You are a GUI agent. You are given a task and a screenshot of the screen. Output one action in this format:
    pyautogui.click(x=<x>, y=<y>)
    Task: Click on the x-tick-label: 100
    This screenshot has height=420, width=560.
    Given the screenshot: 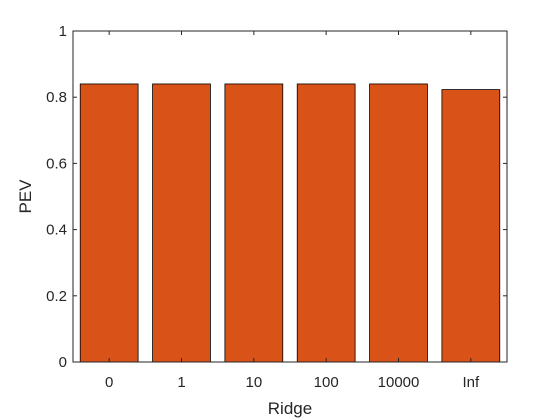 What is the action you would take?
    pyautogui.click(x=326, y=382)
    